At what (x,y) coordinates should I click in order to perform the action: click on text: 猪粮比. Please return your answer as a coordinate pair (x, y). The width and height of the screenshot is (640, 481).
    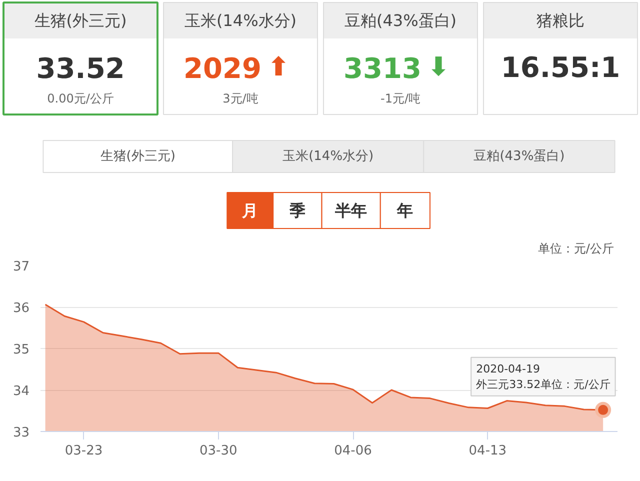
    Looking at the image, I should click on (560, 20).